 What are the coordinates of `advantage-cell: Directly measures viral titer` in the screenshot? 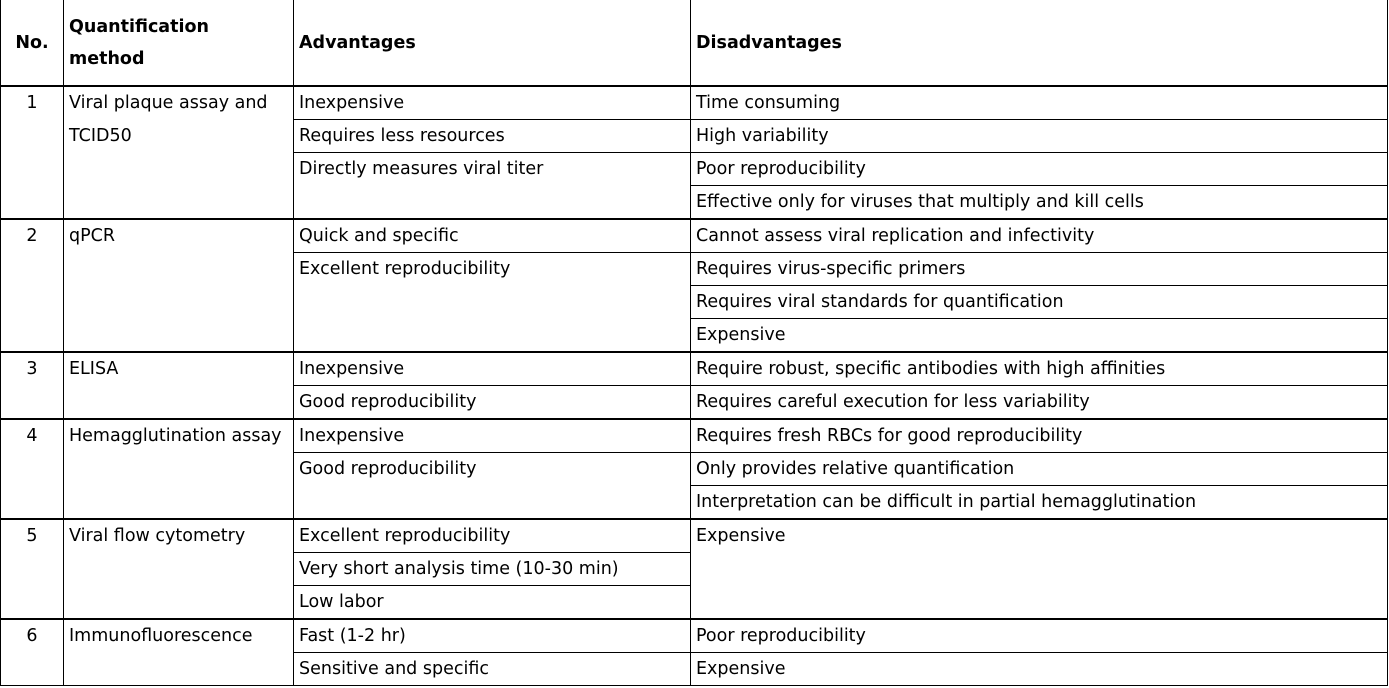 It's located at (492, 186).